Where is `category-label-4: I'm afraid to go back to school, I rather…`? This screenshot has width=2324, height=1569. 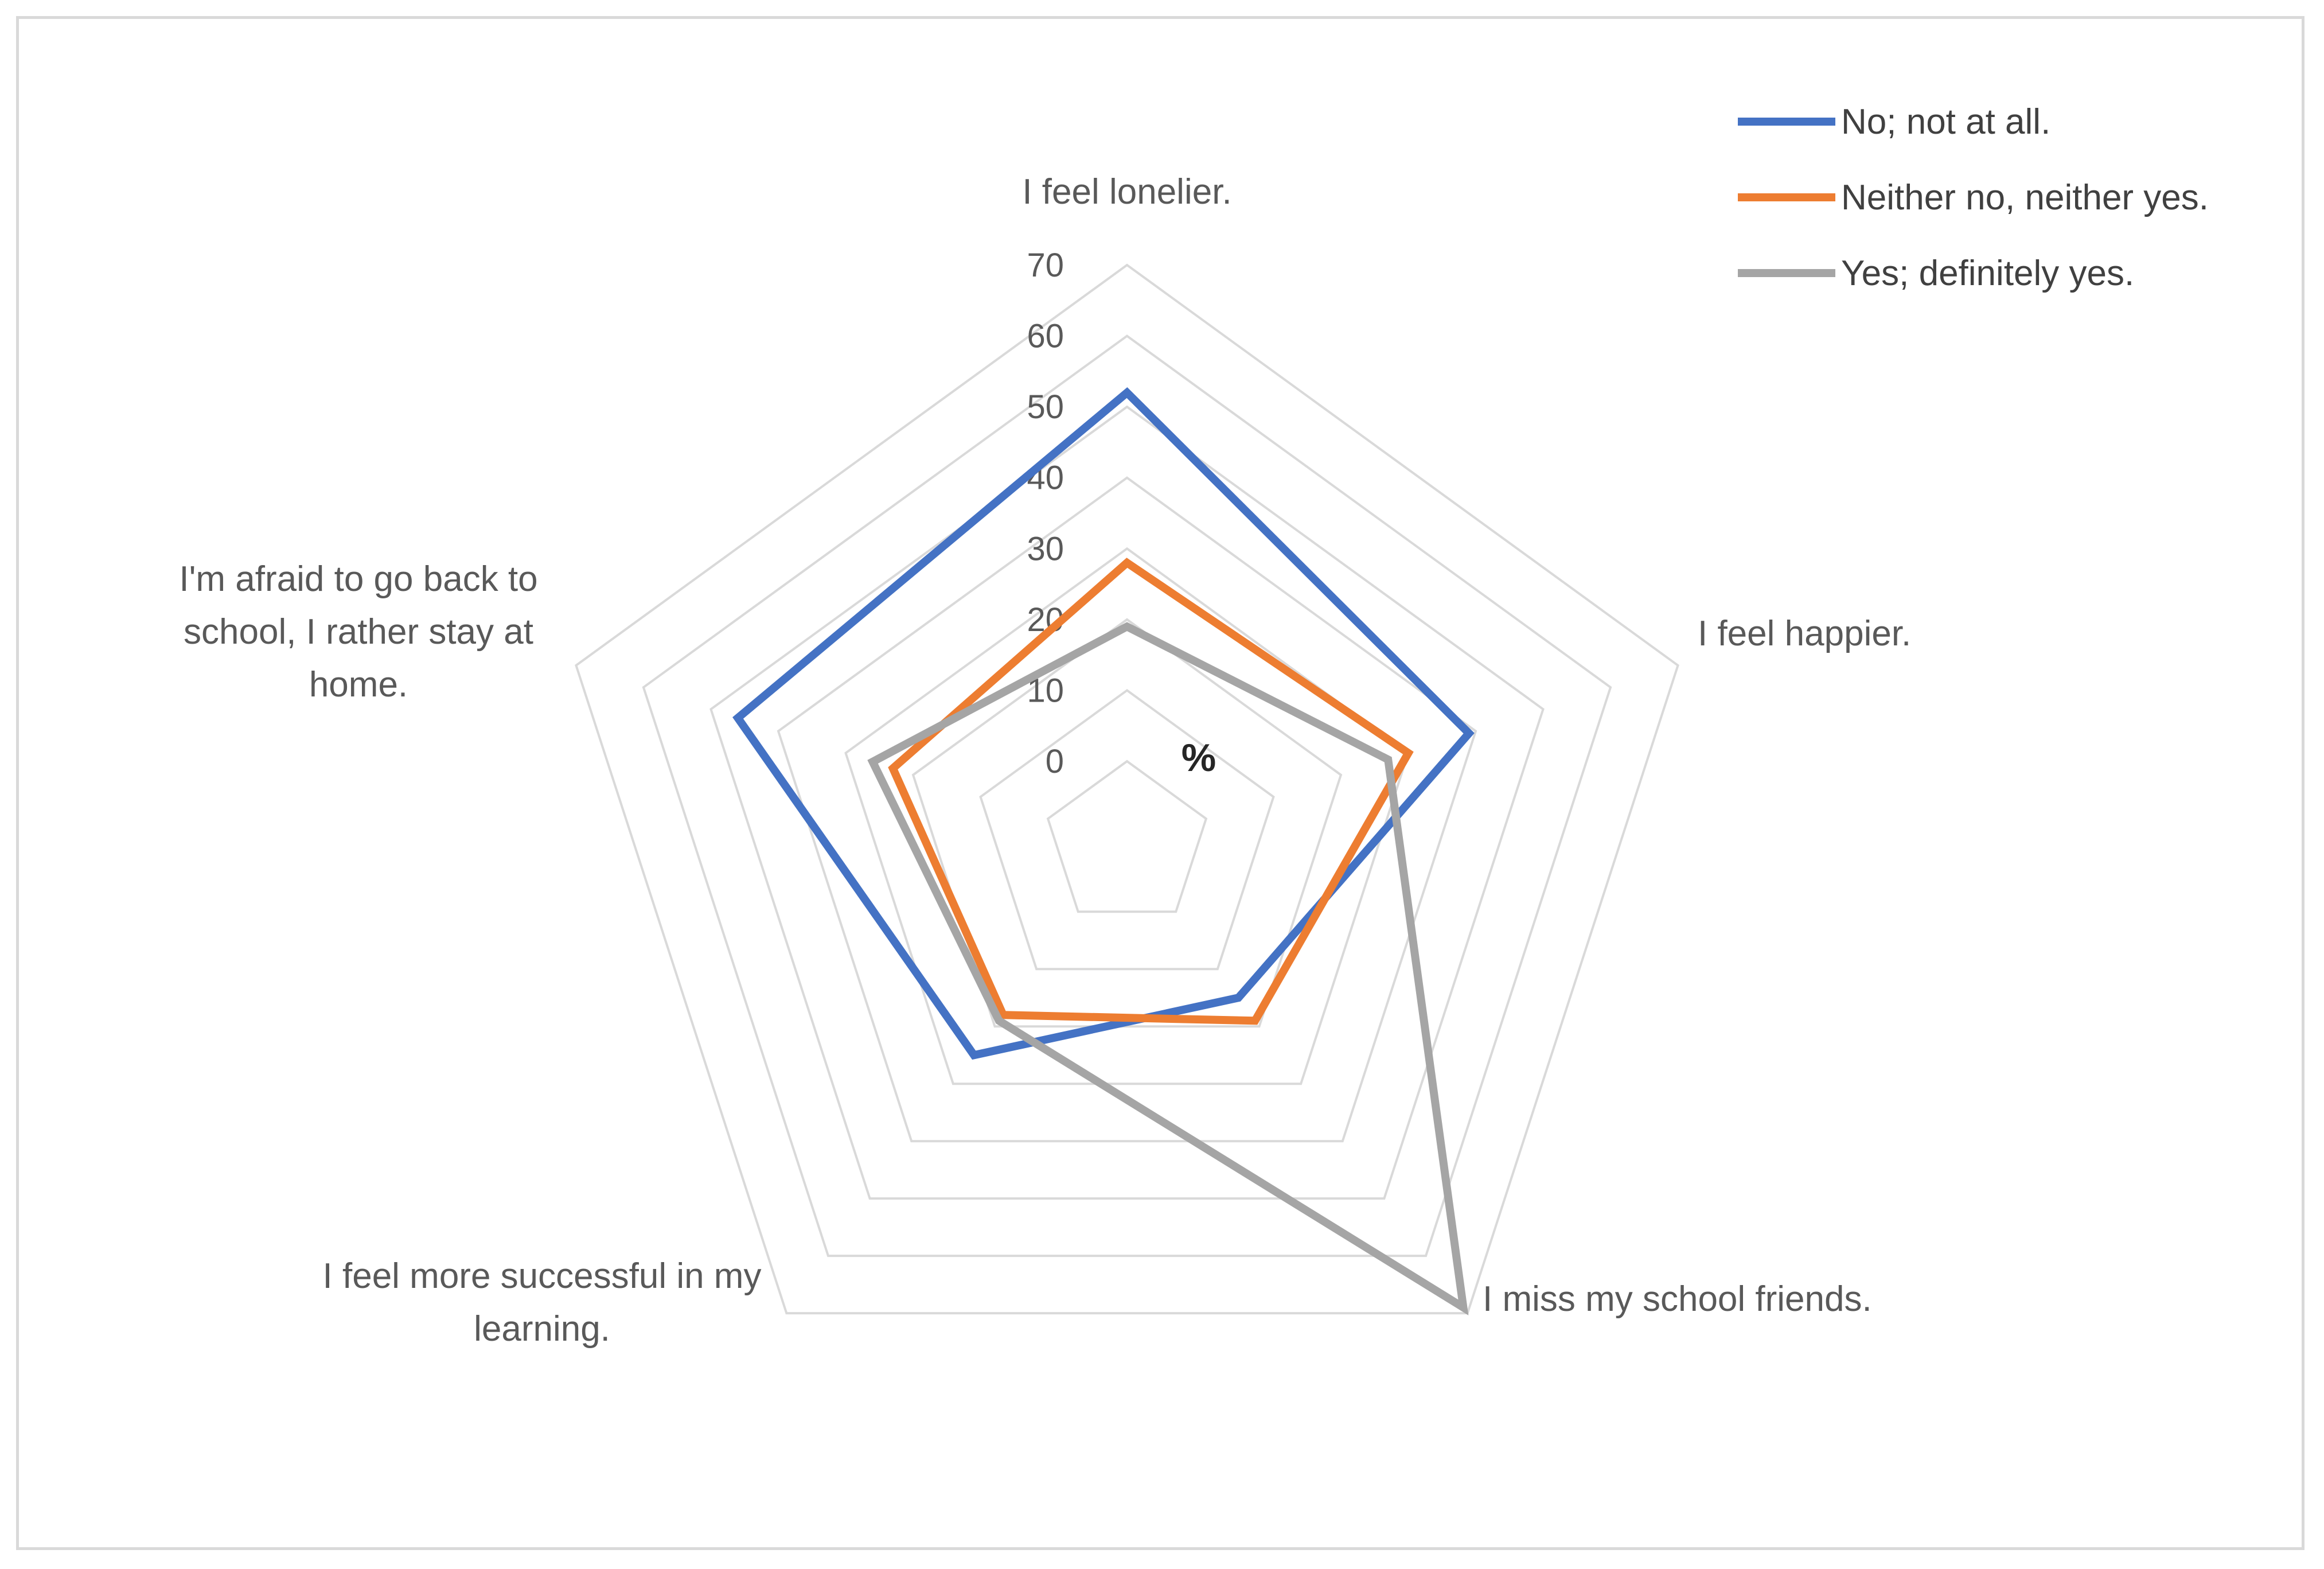 category-label-4: I'm afraid to go back to school, I rather… is located at coordinates (358, 631).